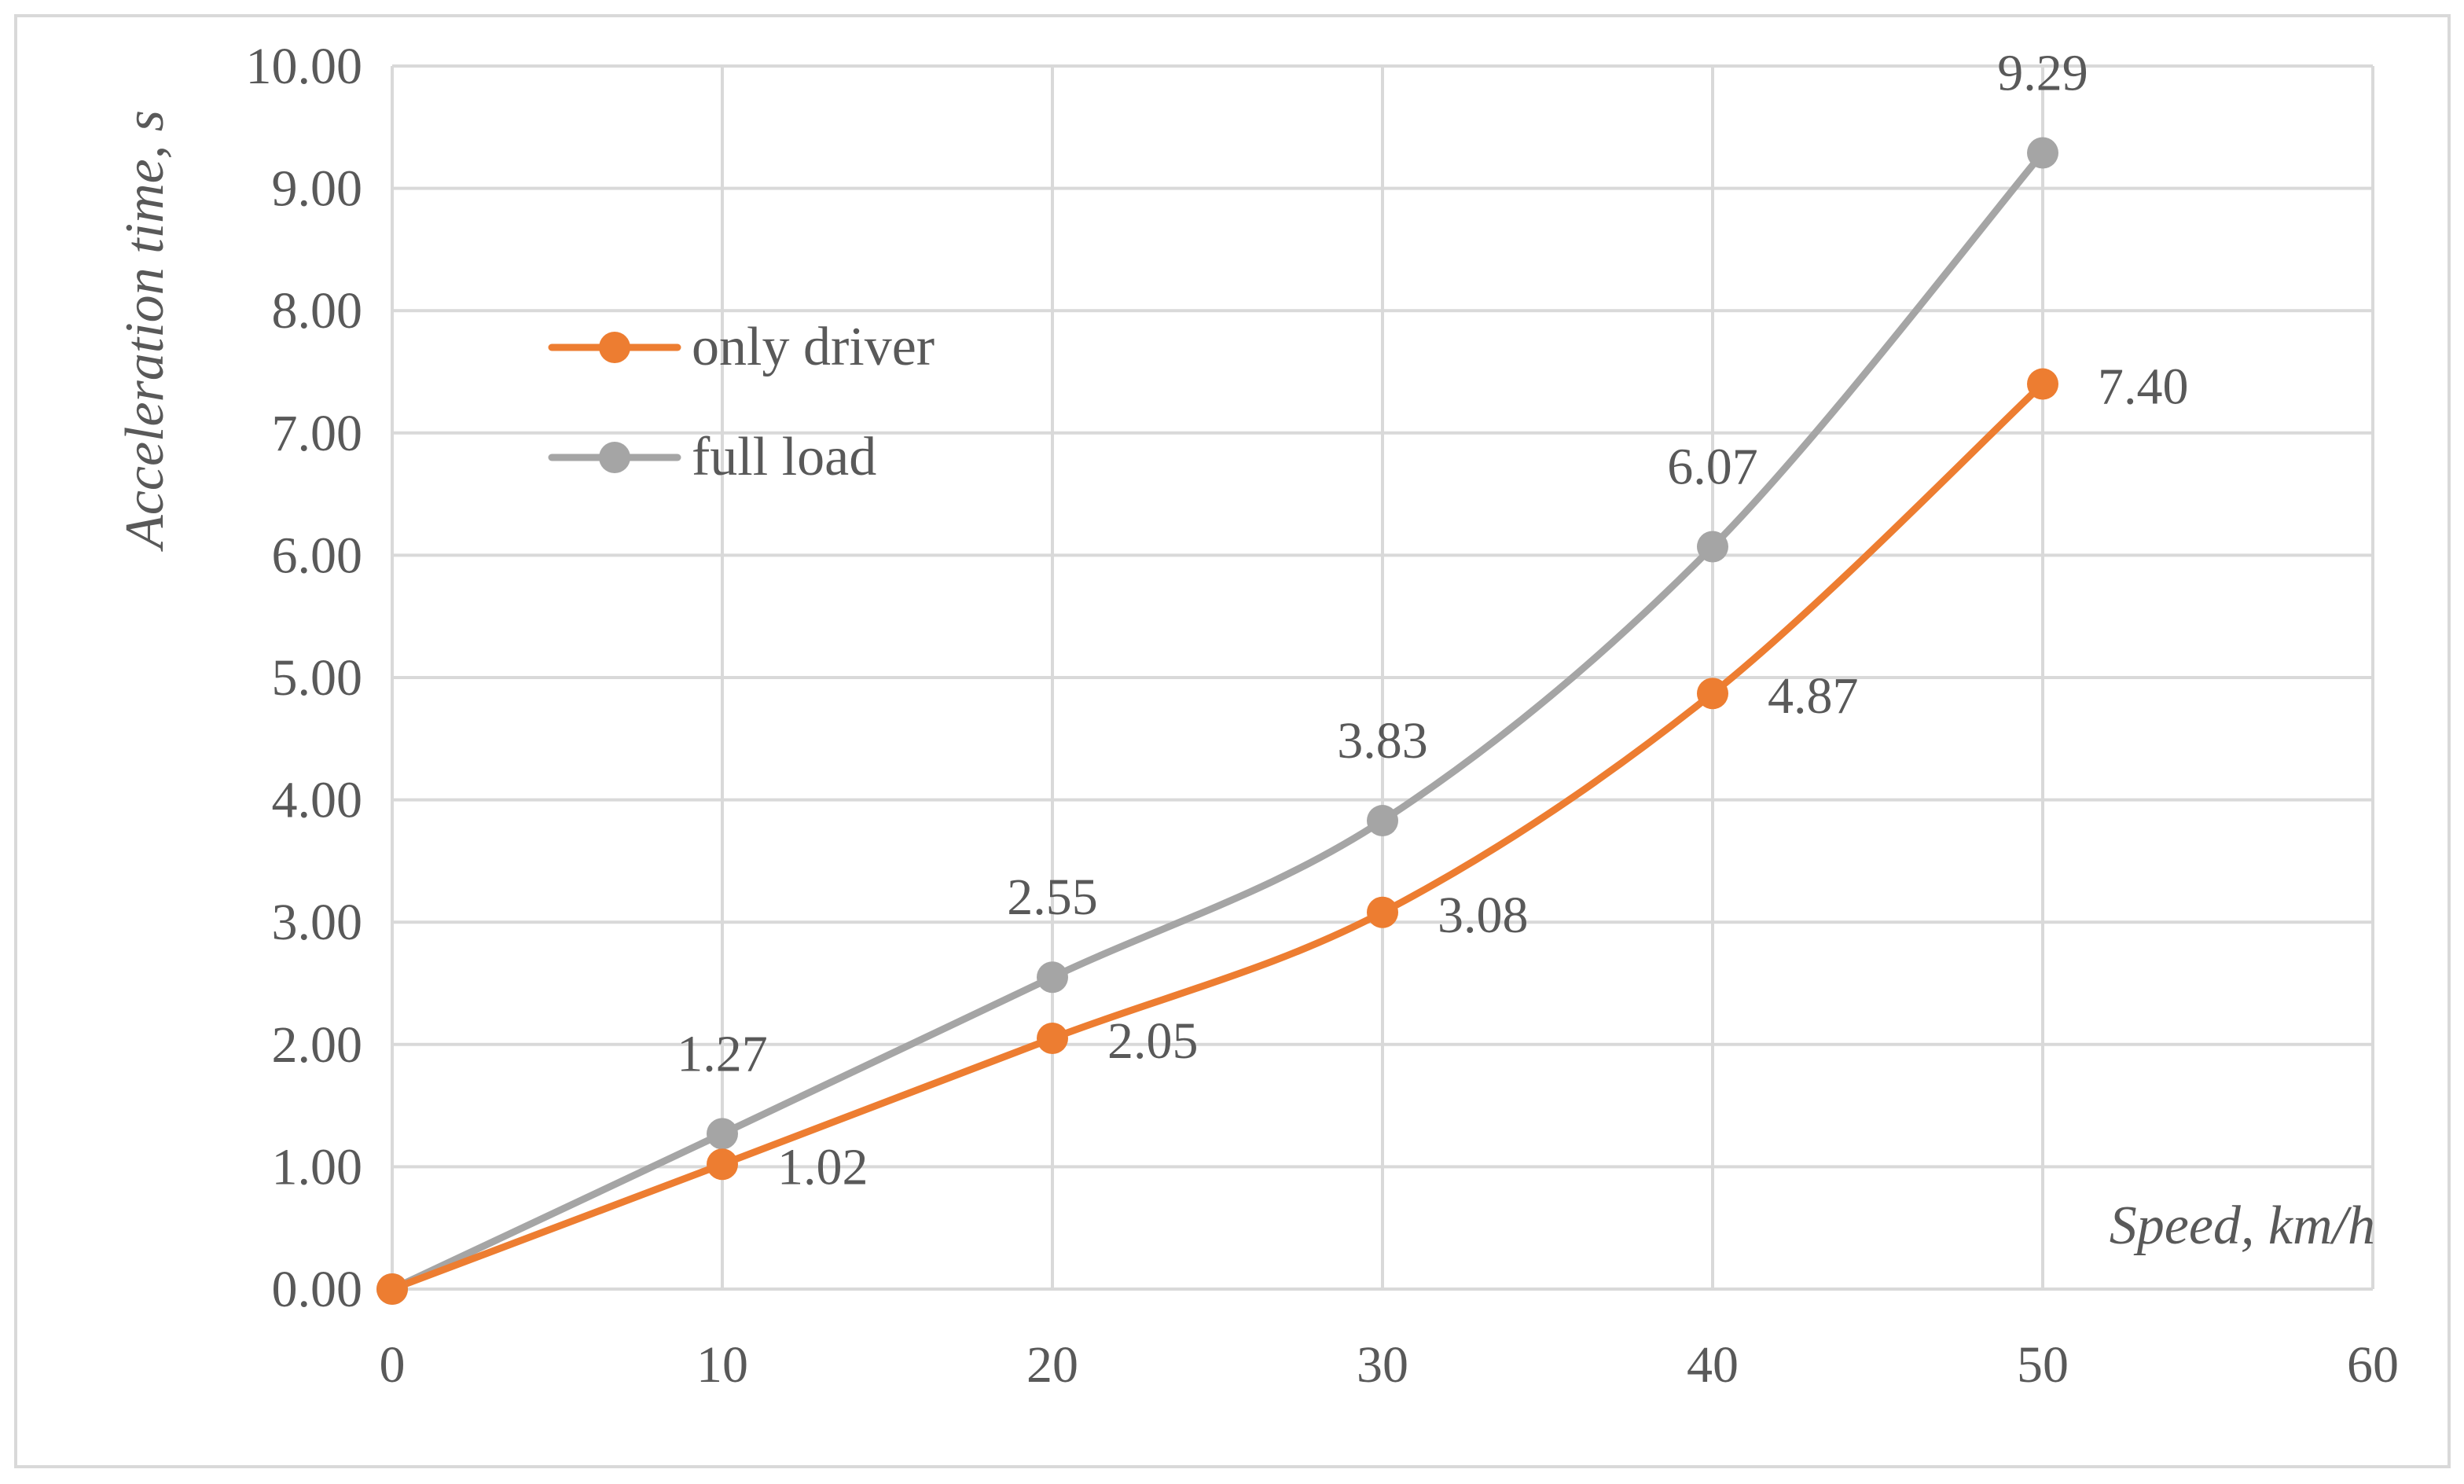  Describe the element at coordinates (317, 678) in the screenshot. I see `y-tick-label: 5.00` at that location.